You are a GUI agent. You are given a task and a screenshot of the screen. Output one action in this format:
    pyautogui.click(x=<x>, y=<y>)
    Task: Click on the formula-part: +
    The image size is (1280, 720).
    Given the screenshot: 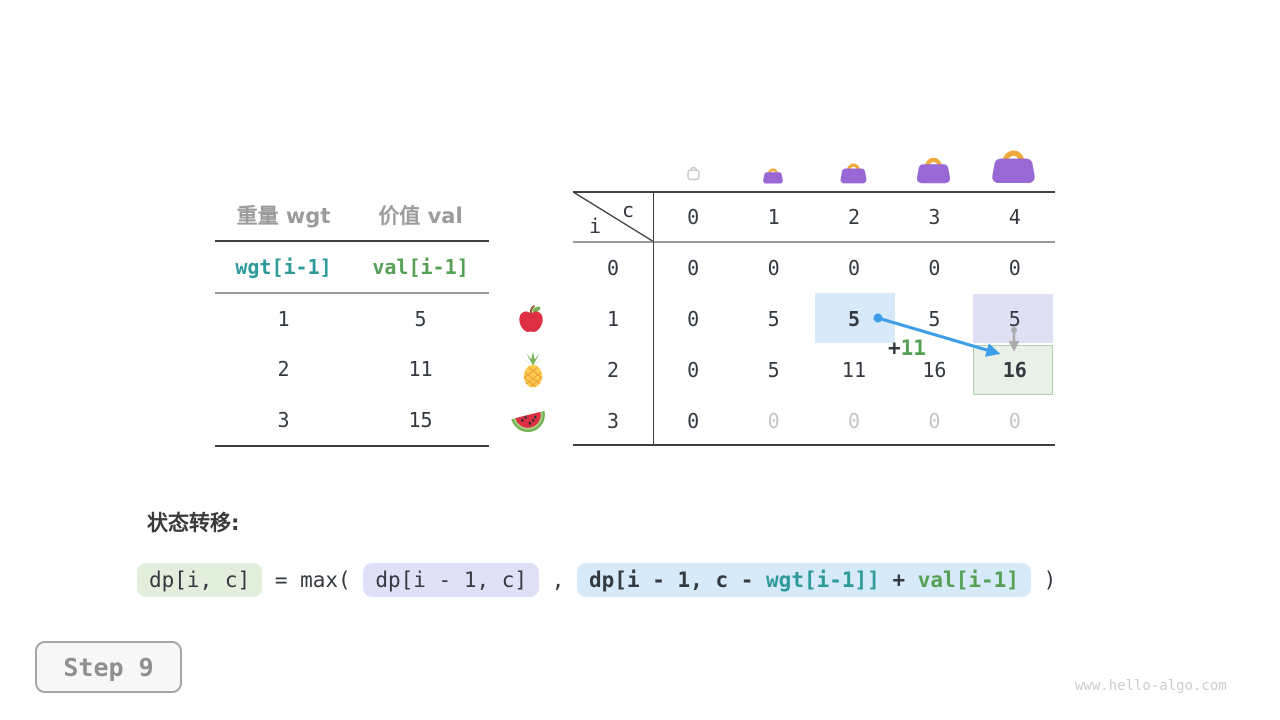 What is the action you would take?
    pyautogui.click(x=898, y=580)
    